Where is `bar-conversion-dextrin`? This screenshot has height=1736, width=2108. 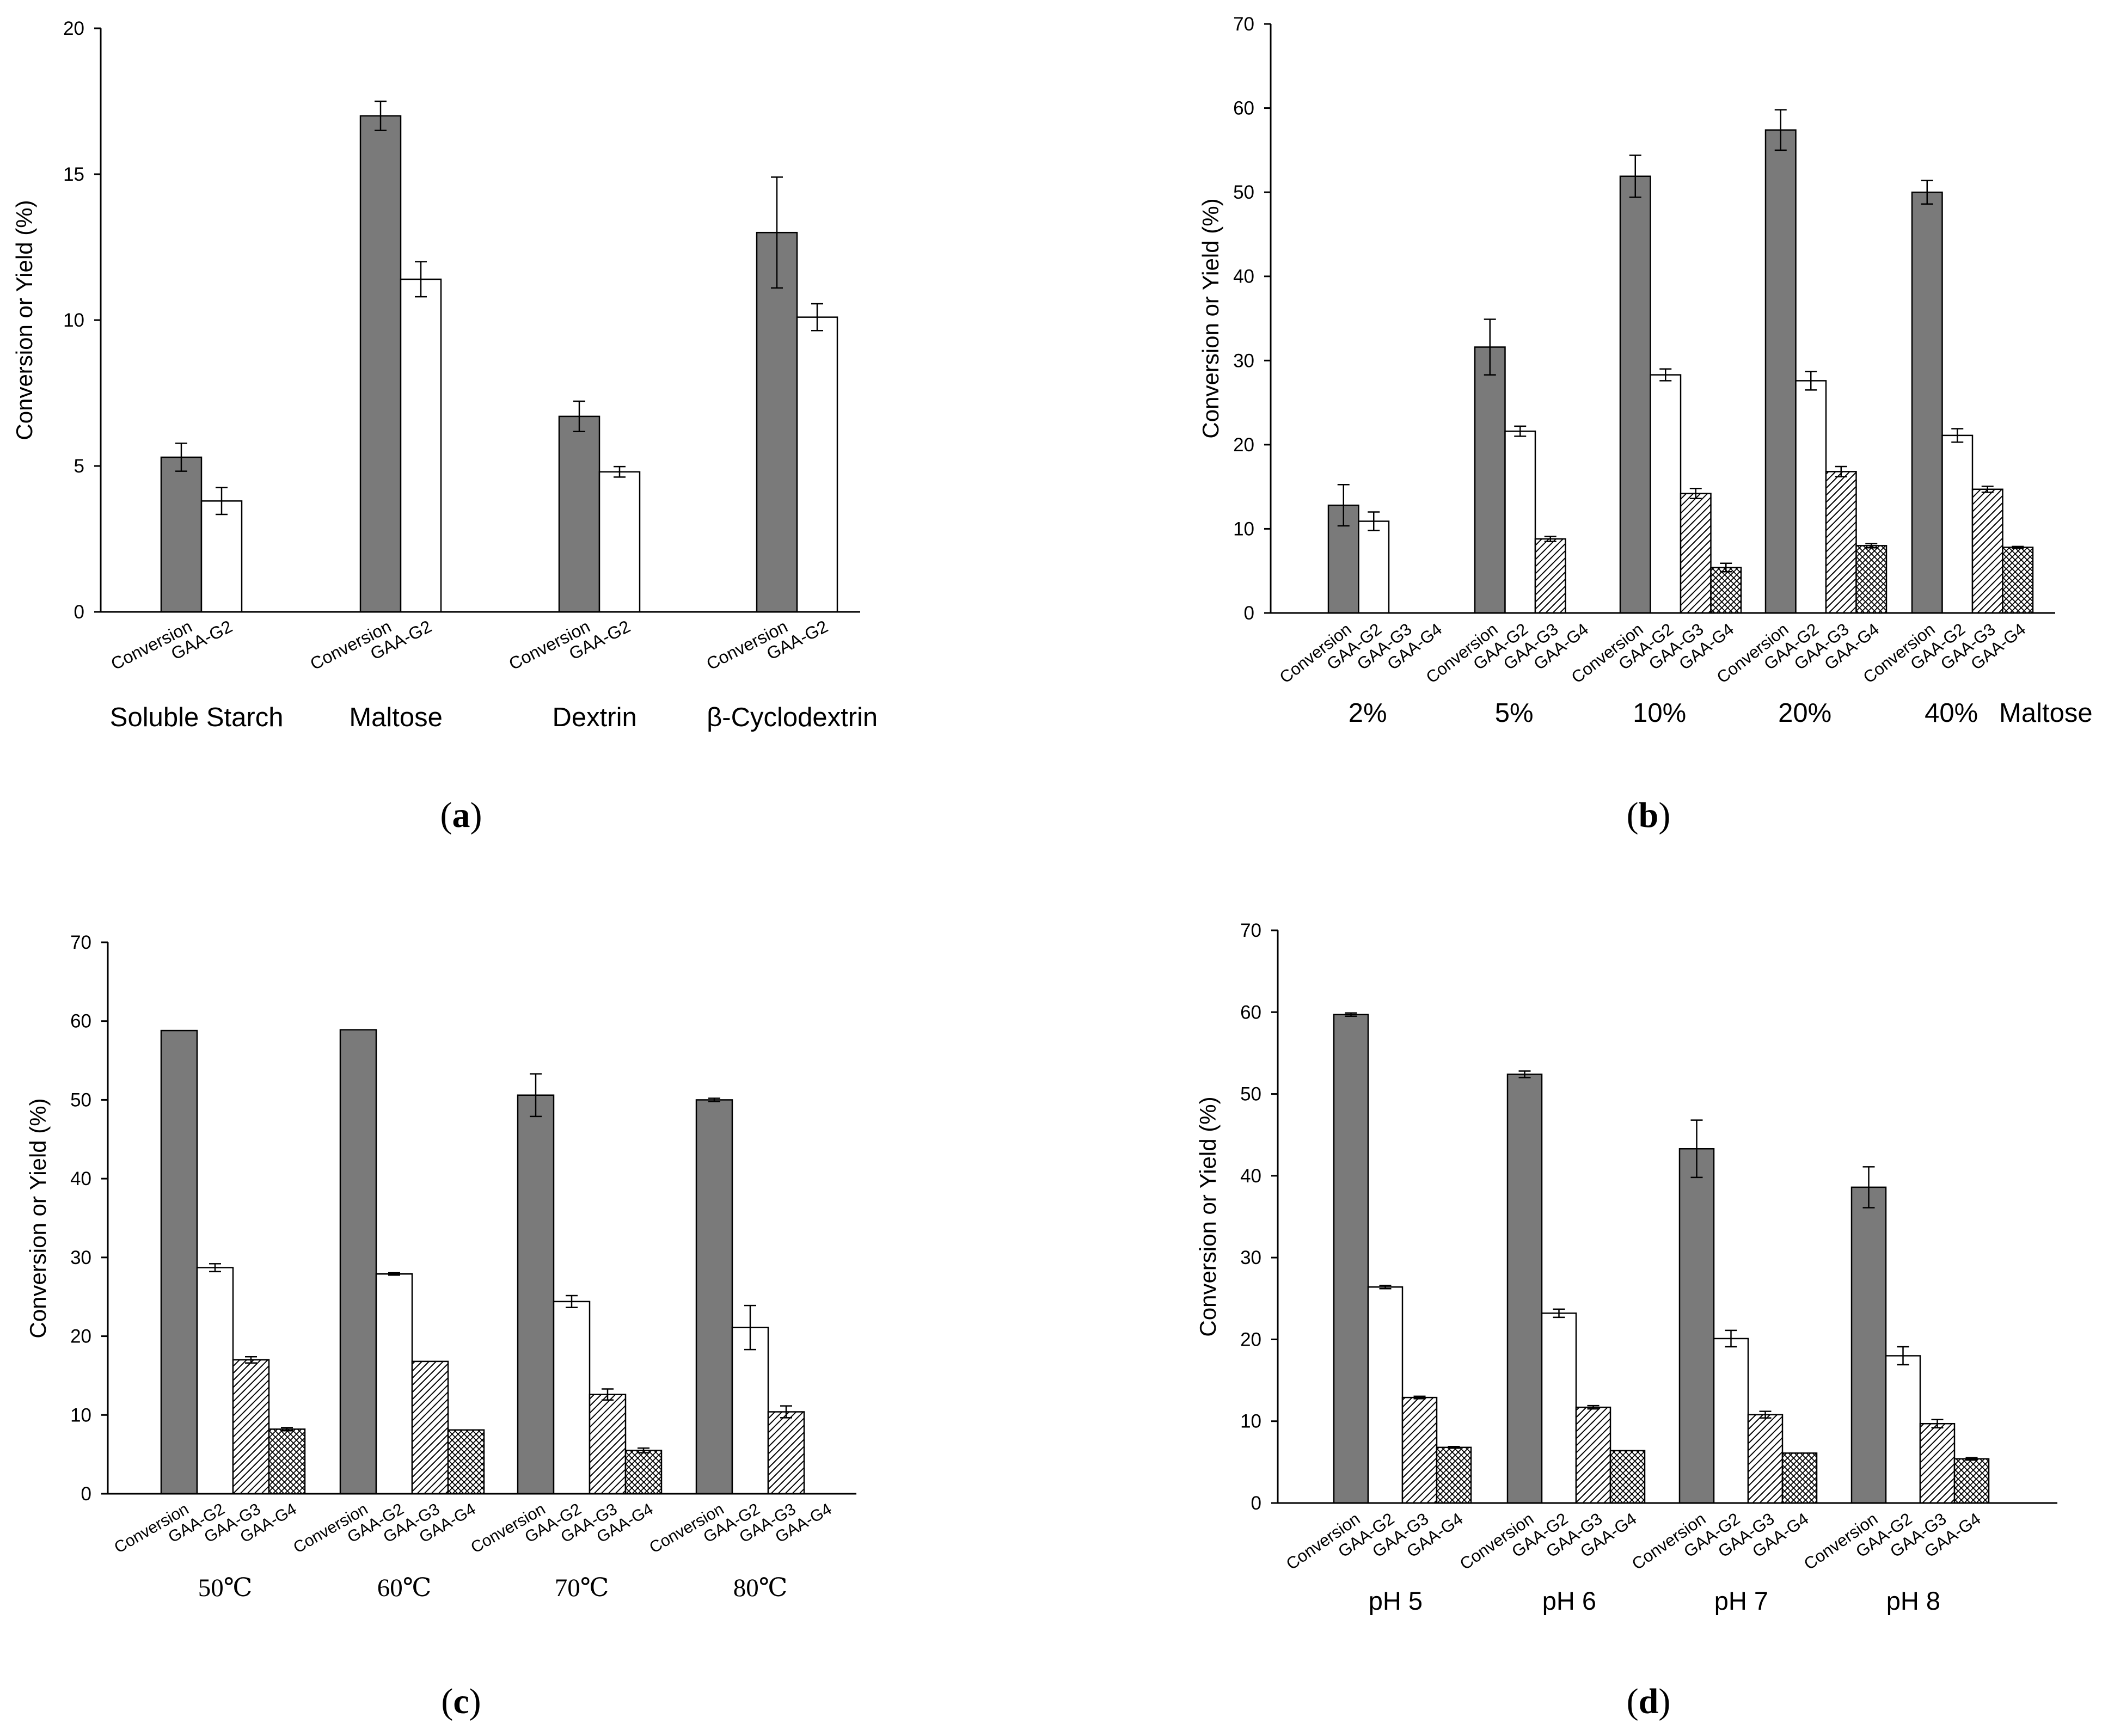
bar-conversion-dextrin is located at coordinates (579, 514).